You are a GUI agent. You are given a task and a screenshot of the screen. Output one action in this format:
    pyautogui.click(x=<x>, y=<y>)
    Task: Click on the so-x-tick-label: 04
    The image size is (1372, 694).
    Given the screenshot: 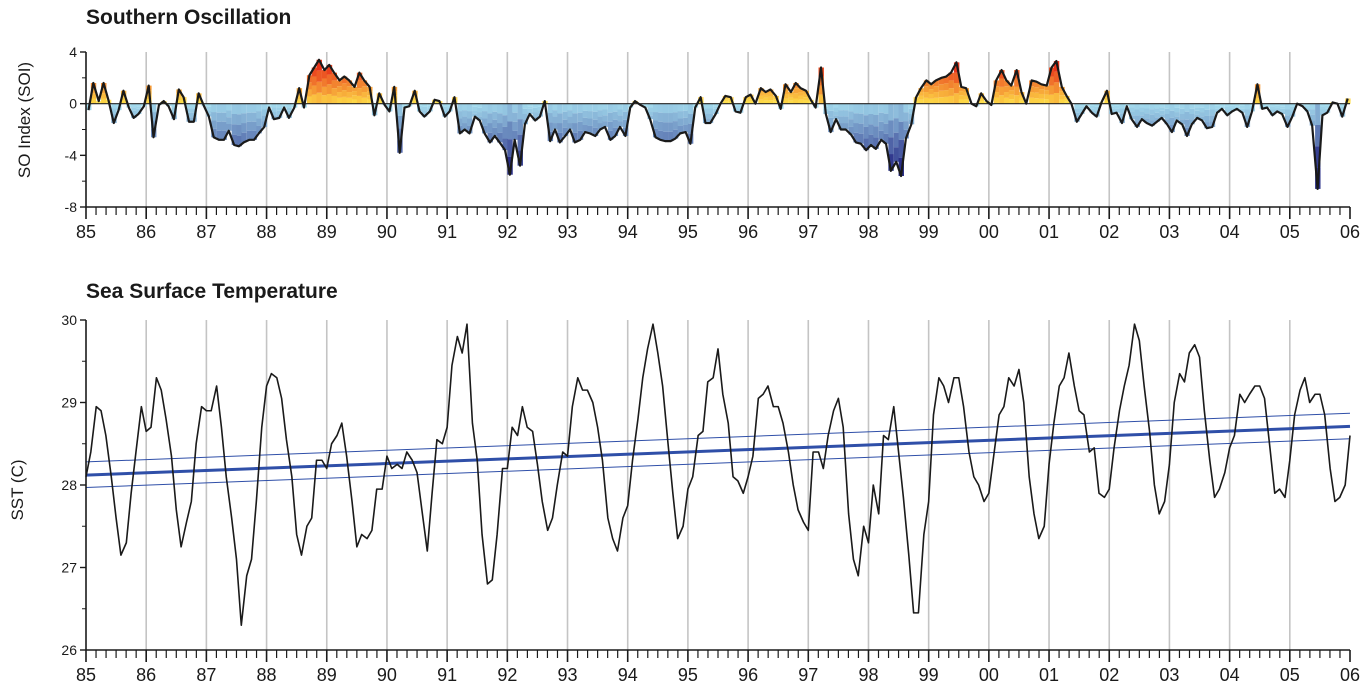 What is the action you would take?
    pyautogui.click(x=1230, y=232)
    